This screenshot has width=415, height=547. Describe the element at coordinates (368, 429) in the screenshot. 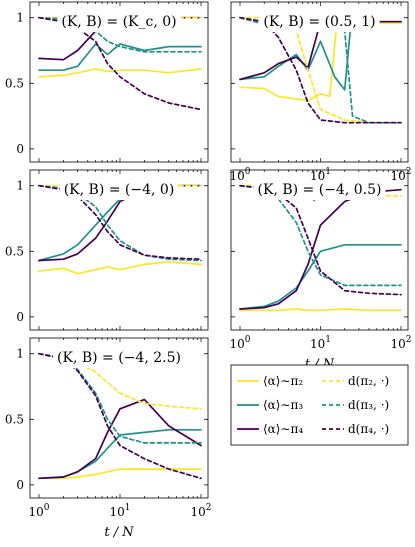

I see `legend-label-d_pi4: d(π₄, ·)` at that location.